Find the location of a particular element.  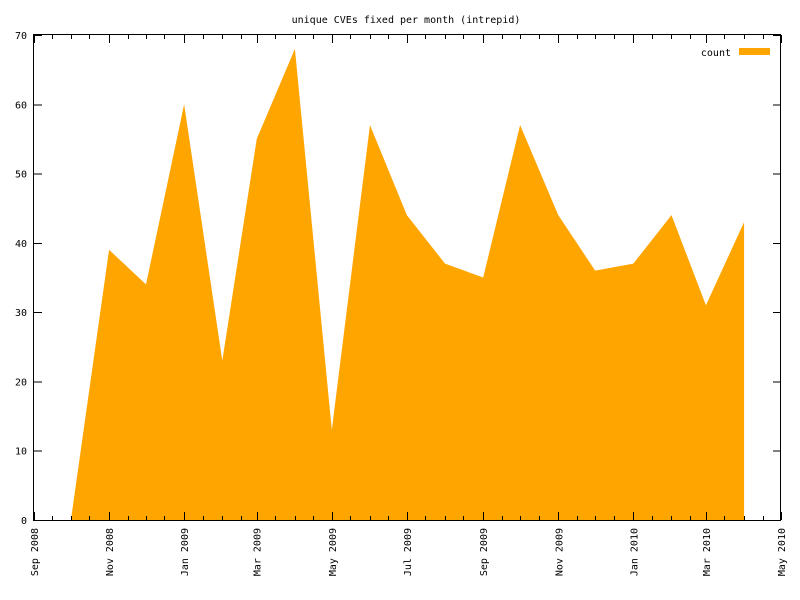

y-tick-label: 50 is located at coordinates (21, 175).